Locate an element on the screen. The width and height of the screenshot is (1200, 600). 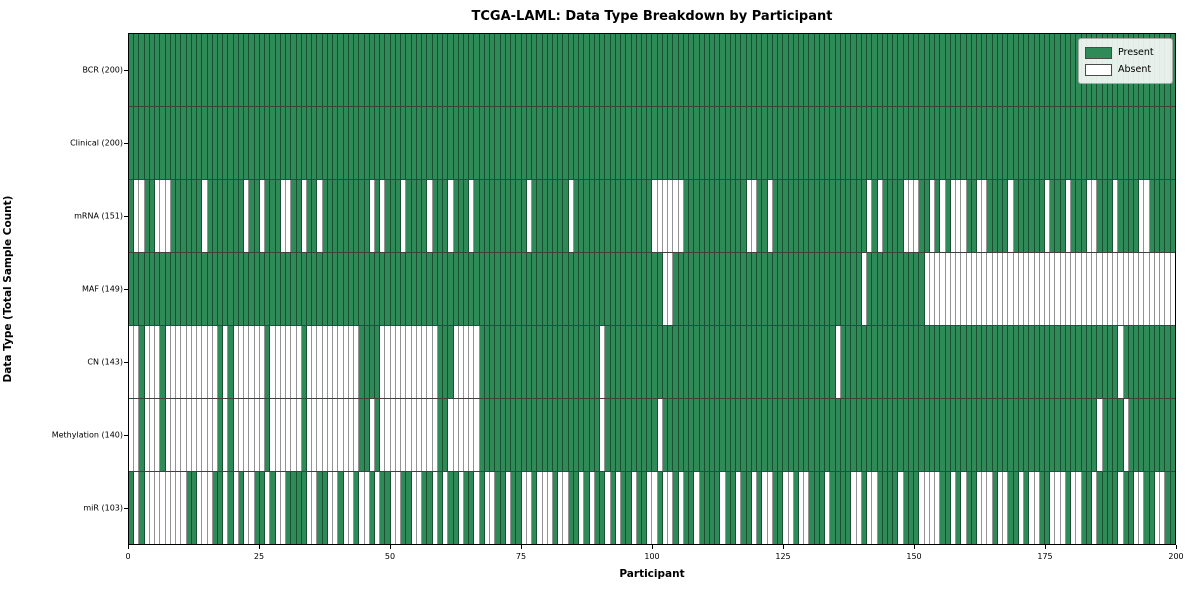
xtick-label-25: 25 is located at coordinates (259, 556).